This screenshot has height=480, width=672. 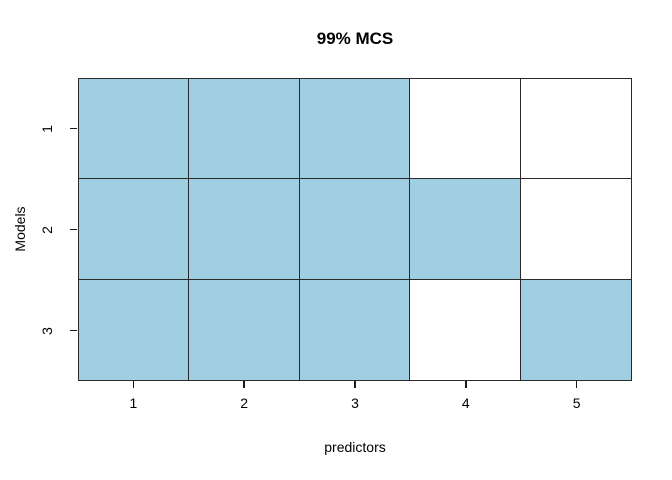 What do you see at coordinates (576, 403) in the screenshot?
I see `x-tick-label: 5` at bounding box center [576, 403].